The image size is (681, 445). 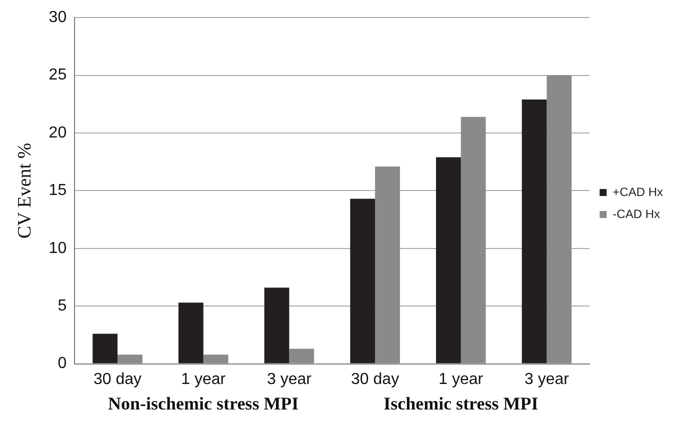 What do you see at coordinates (57, 75) in the screenshot?
I see `y-tick-label: 25` at bounding box center [57, 75].